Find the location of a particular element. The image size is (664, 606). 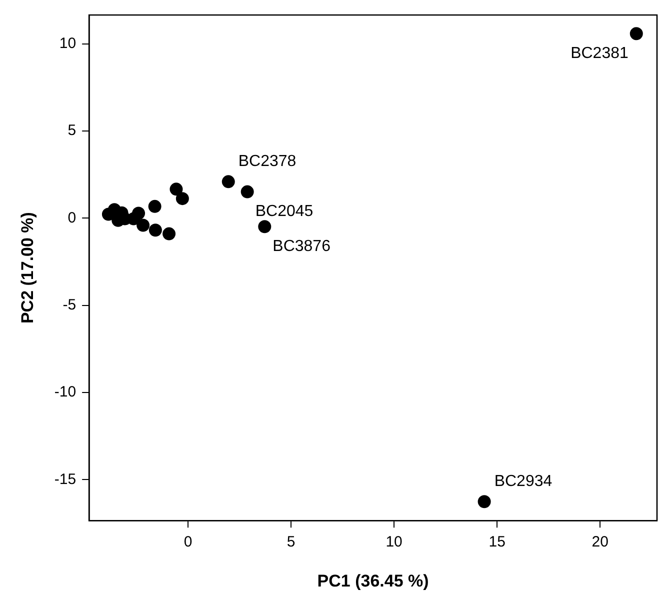

annotation: BC2378 is located at coordinates (267, 161).